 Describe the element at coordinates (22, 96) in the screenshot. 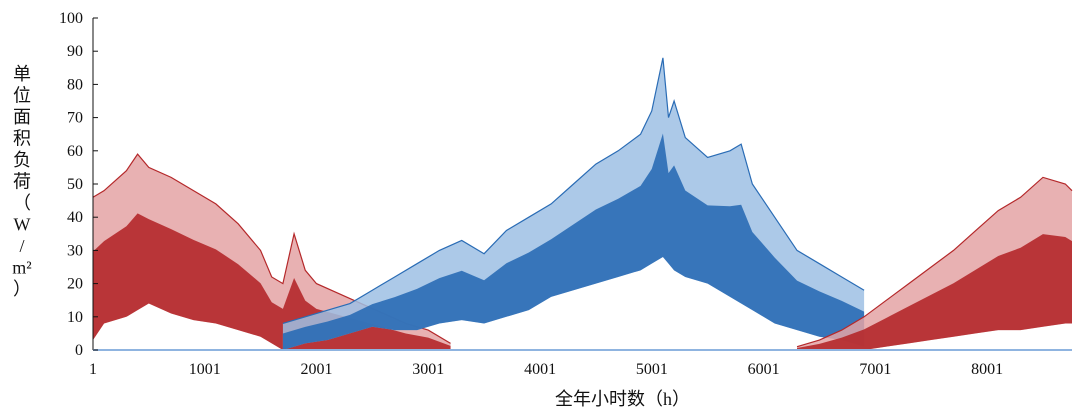

I see `y-axis-label-char: 位` at that location.